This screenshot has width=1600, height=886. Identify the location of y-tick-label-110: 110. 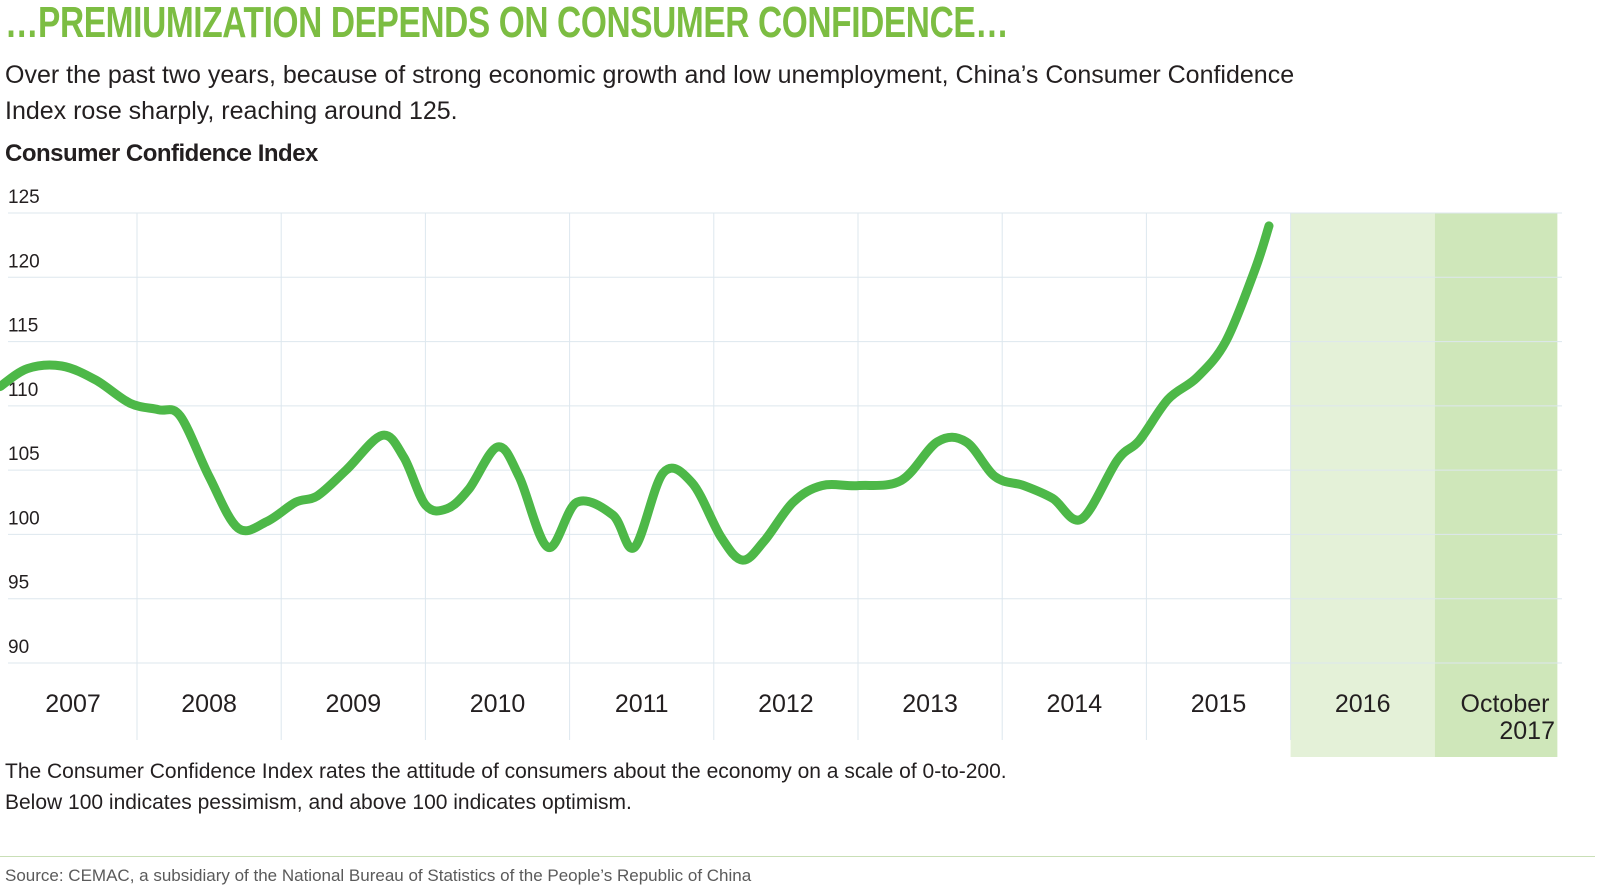
(23, 390).